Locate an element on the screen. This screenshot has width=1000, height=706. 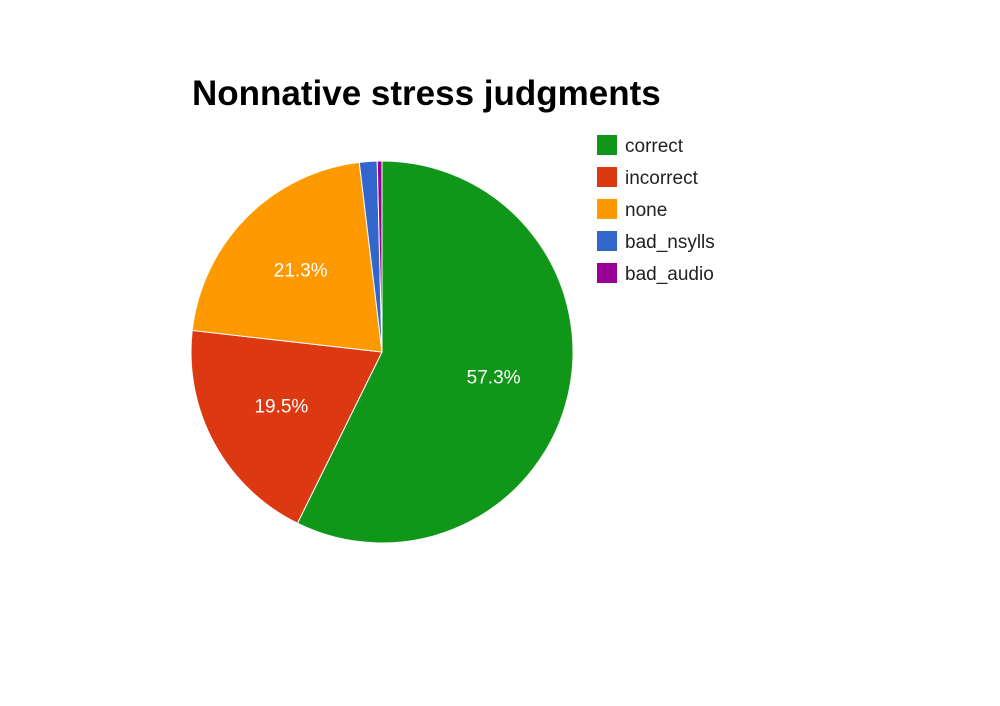
pie-slice-incorrect is located at coordinates (286, 426).